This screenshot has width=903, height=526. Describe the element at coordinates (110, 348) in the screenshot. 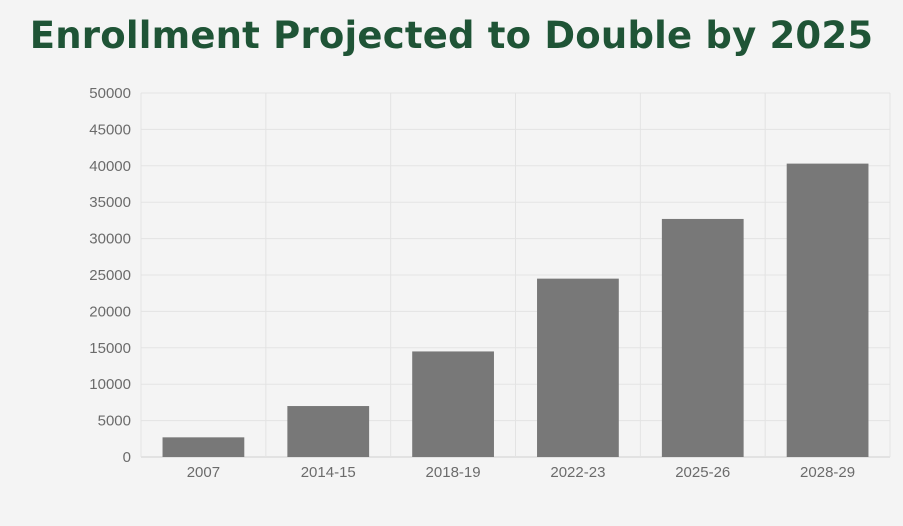

I see `y-tick-label: 15000` at that location.